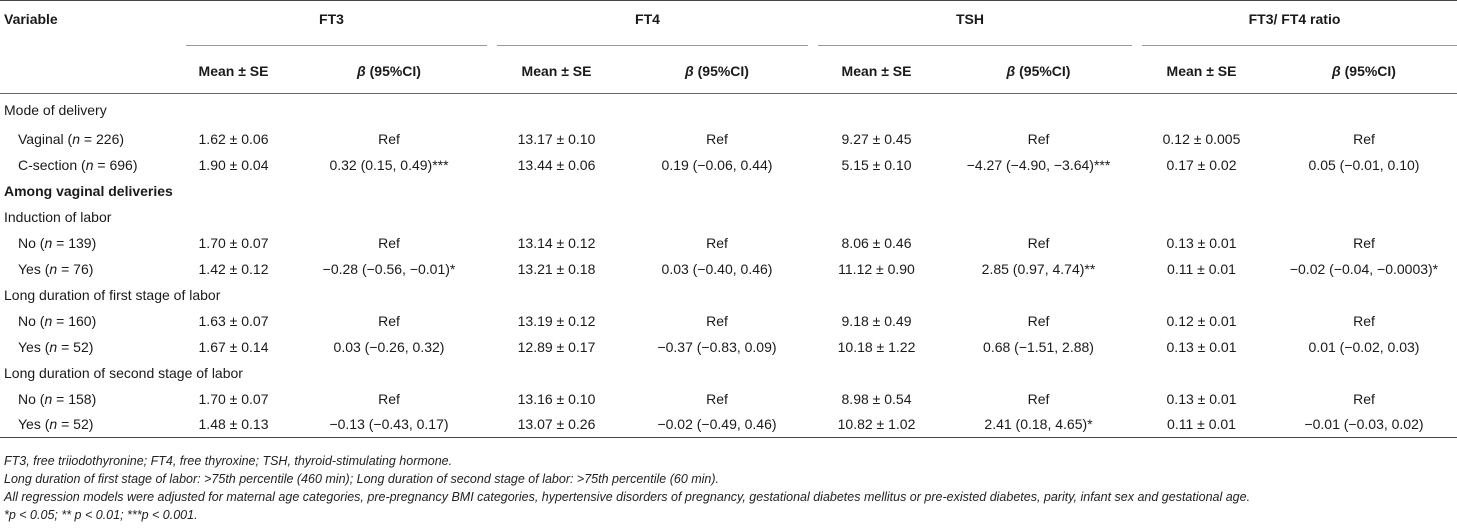  Describe the element at coordinates (1201, 164) in the screenshot. I see `mean-se-cell: 0.17 ± 0.02` at that location.